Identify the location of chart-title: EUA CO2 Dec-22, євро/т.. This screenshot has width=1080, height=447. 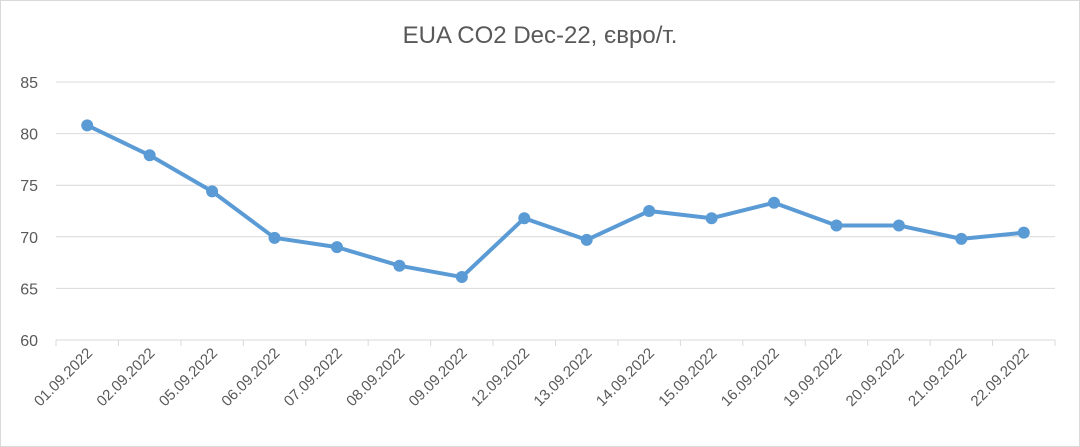
(540, 35).